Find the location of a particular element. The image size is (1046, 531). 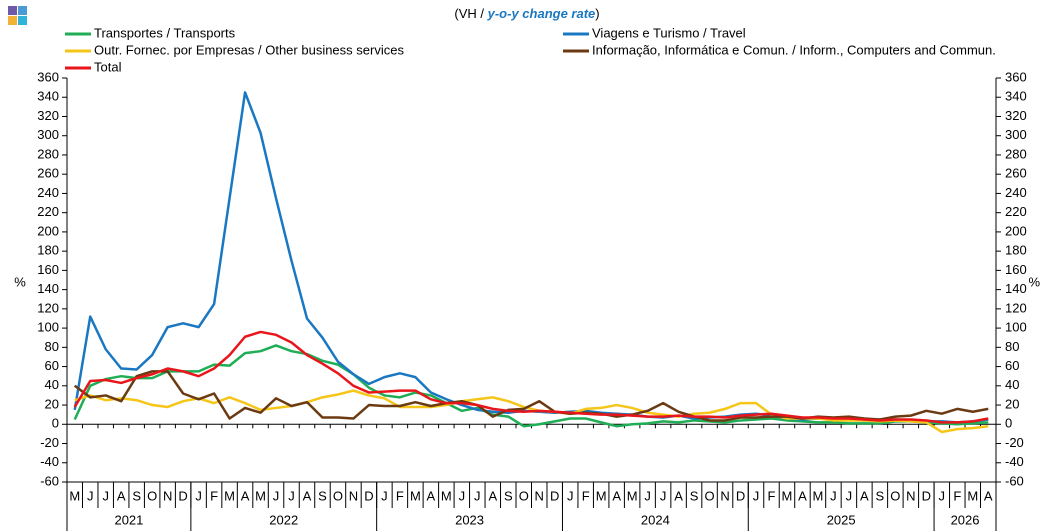

y2-tick-label: 160 is located at coordinates (1016, 269).